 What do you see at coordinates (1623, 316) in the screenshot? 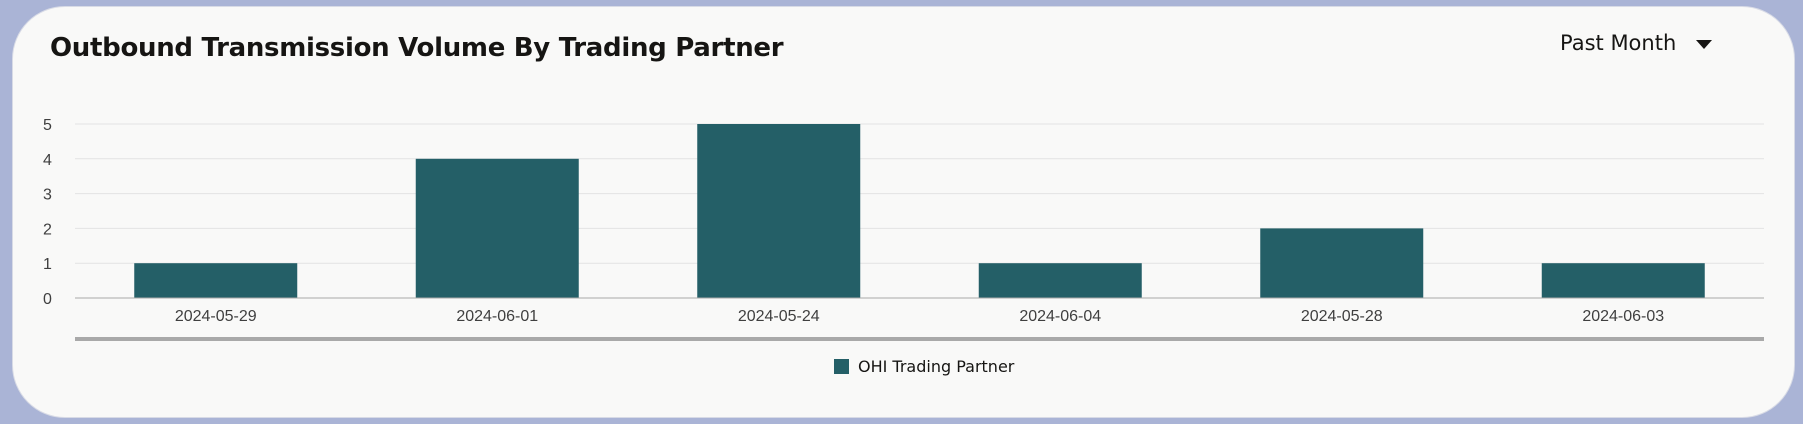
I see `x-tick-label: 2024-06-03` at bounding box center [1623, 316].